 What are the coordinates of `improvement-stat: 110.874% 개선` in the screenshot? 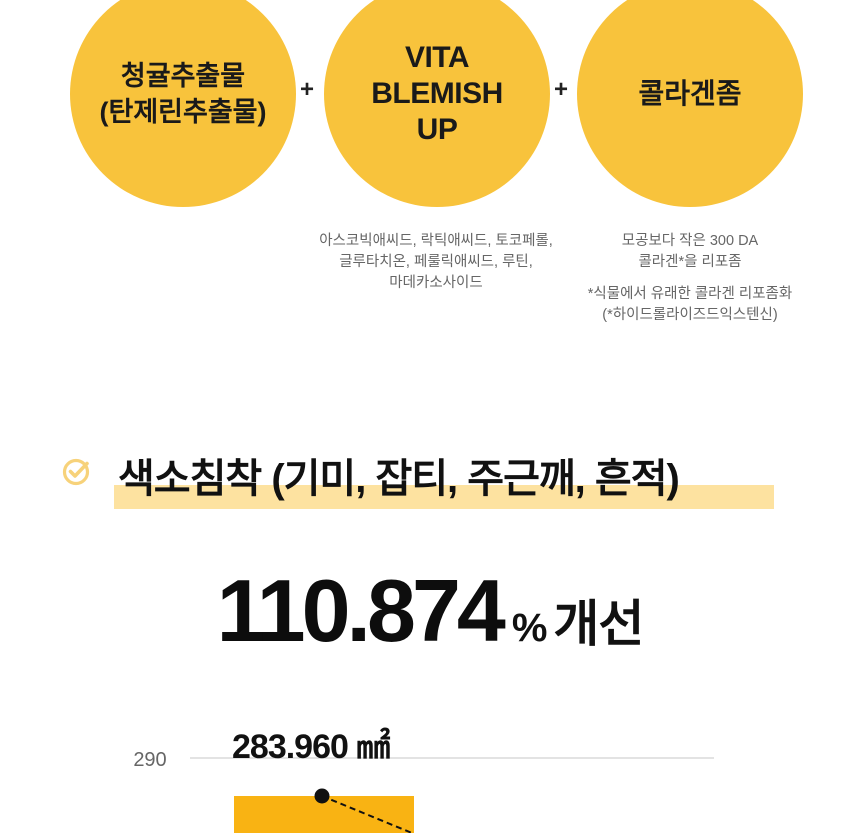 It's located at (430, 611).